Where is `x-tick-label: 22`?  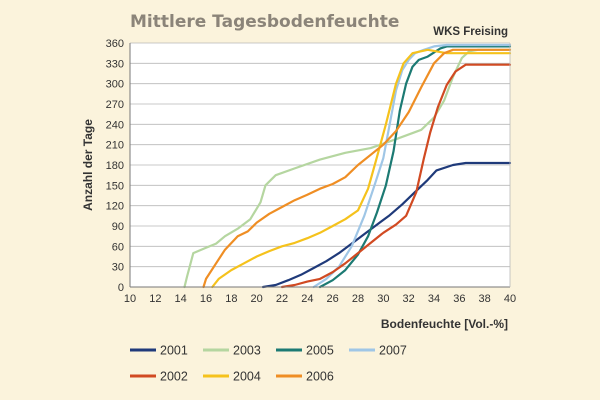
x-tick-label: 22 is located at coordinates (282, 299).